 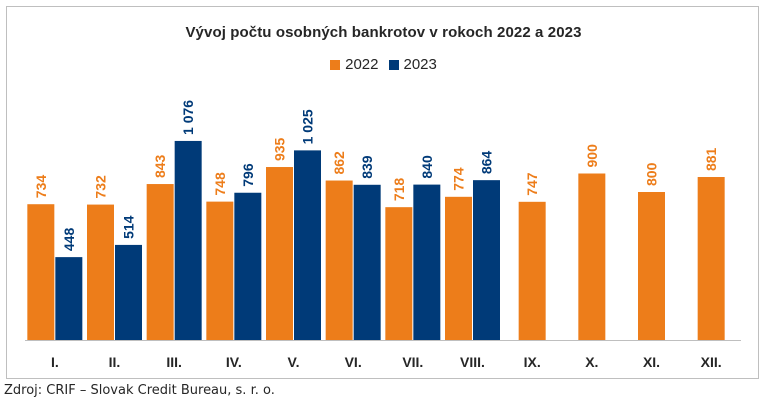 I want to click on x-tick-label-10: X., so click(x=591, y=362).